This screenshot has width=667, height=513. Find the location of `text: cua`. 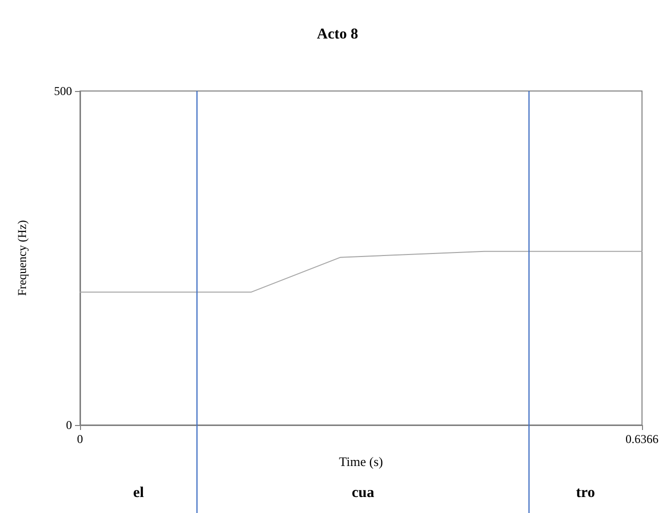

text: cua is located at coordinates (363, 493).